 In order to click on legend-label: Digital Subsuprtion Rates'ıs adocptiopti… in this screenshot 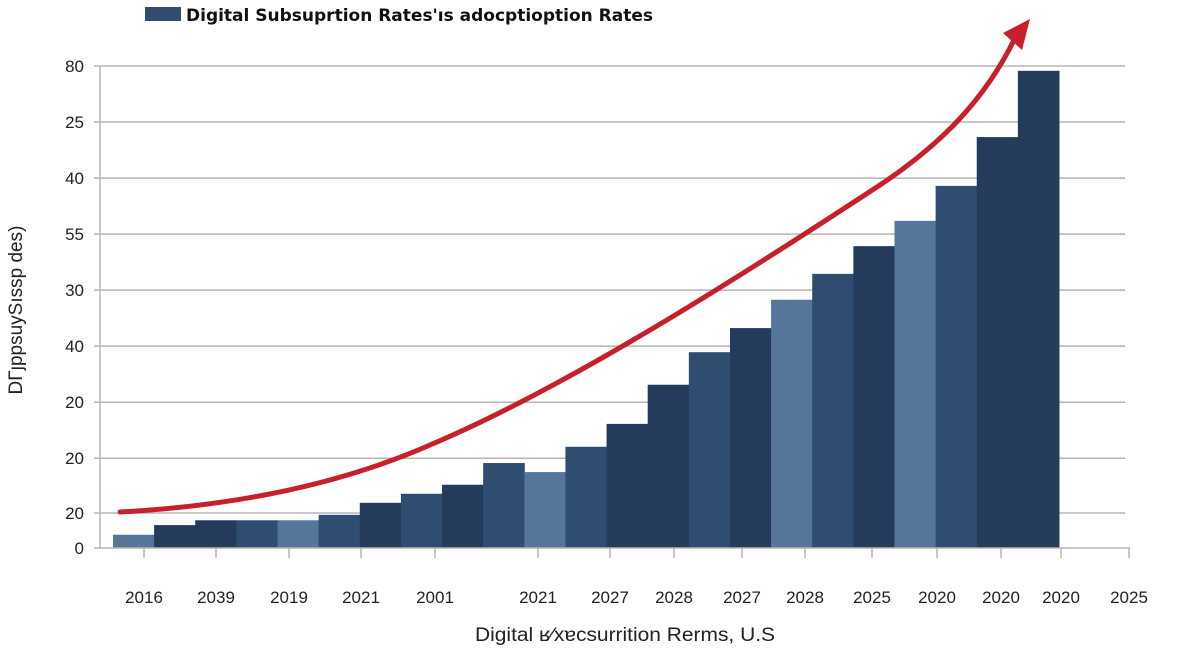, I will do `click(419, 16)`.